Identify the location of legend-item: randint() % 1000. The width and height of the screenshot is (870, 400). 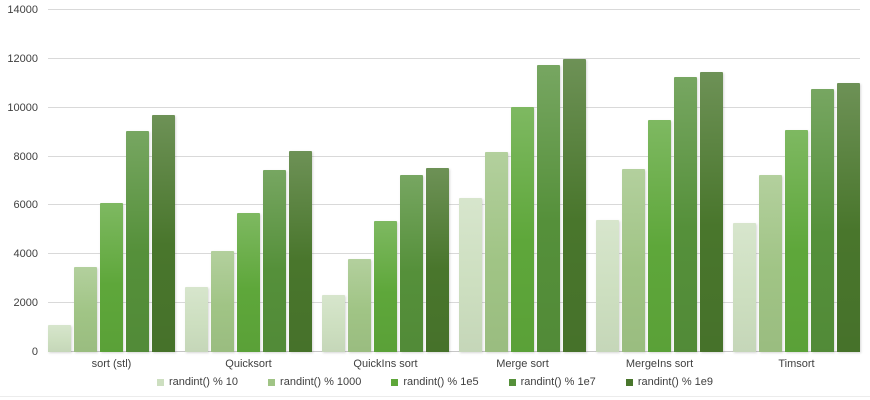
(314, 382).